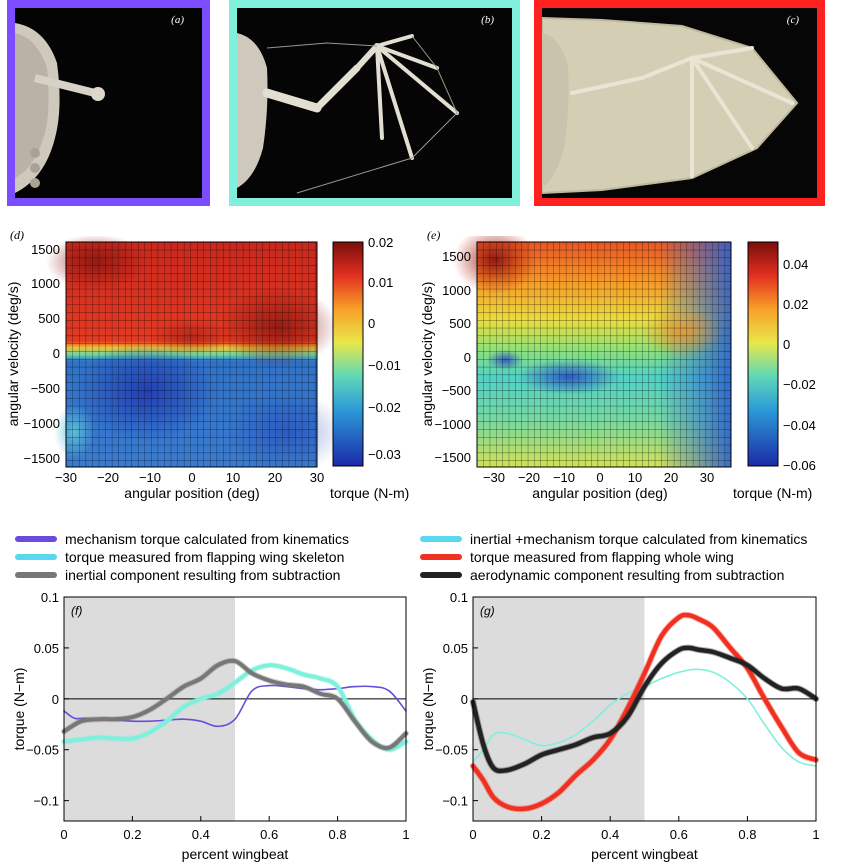  What do you see at coordinates (456, 390) in the screenshot?
I see `heatmap-e-ytick: −500` at bounding box center [456, 390].